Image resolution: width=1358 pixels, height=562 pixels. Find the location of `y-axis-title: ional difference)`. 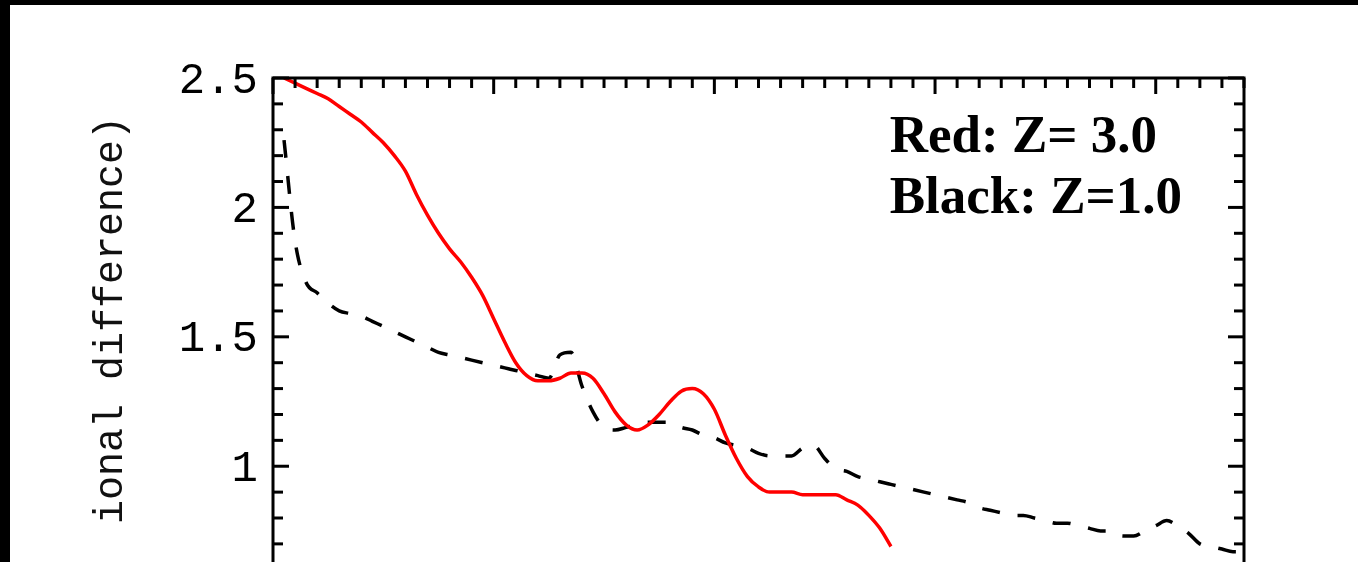

y-axis-title: ional difference) is located at coordinates (111, 320).